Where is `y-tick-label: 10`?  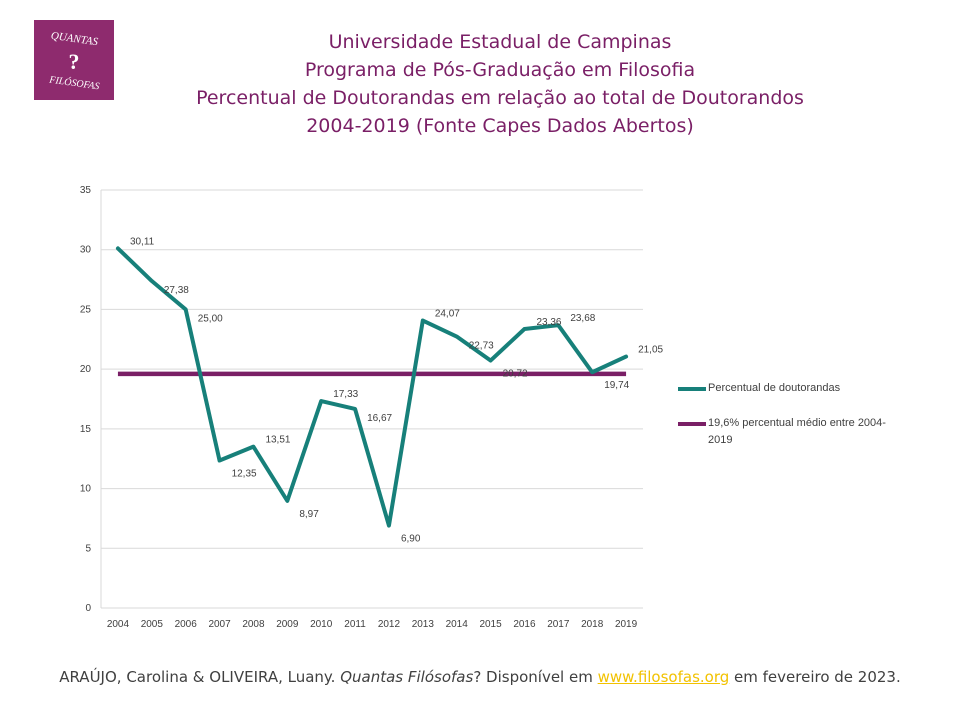
y-tick-label: 10 is located at coordinates (86, 489).